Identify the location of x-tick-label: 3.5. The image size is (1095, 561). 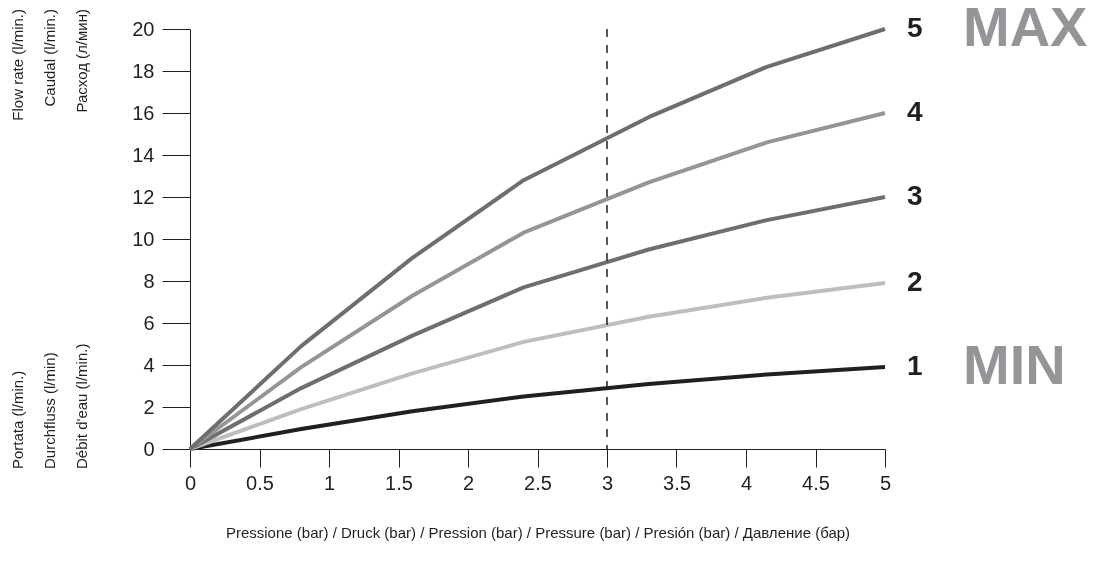
(677, 482).